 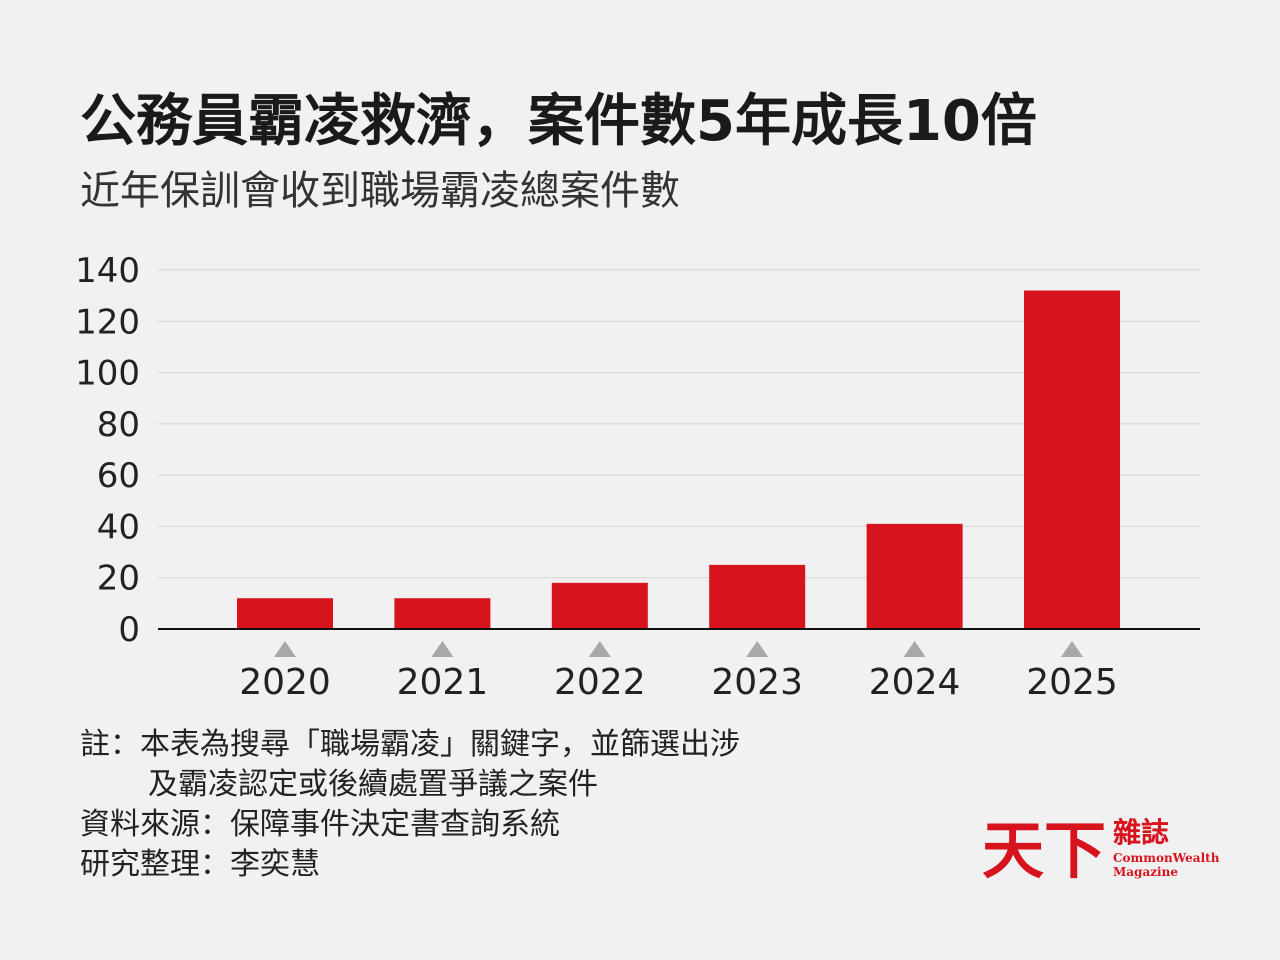 I want to click on y-tick-label: 20, so click(x=118, y=579).